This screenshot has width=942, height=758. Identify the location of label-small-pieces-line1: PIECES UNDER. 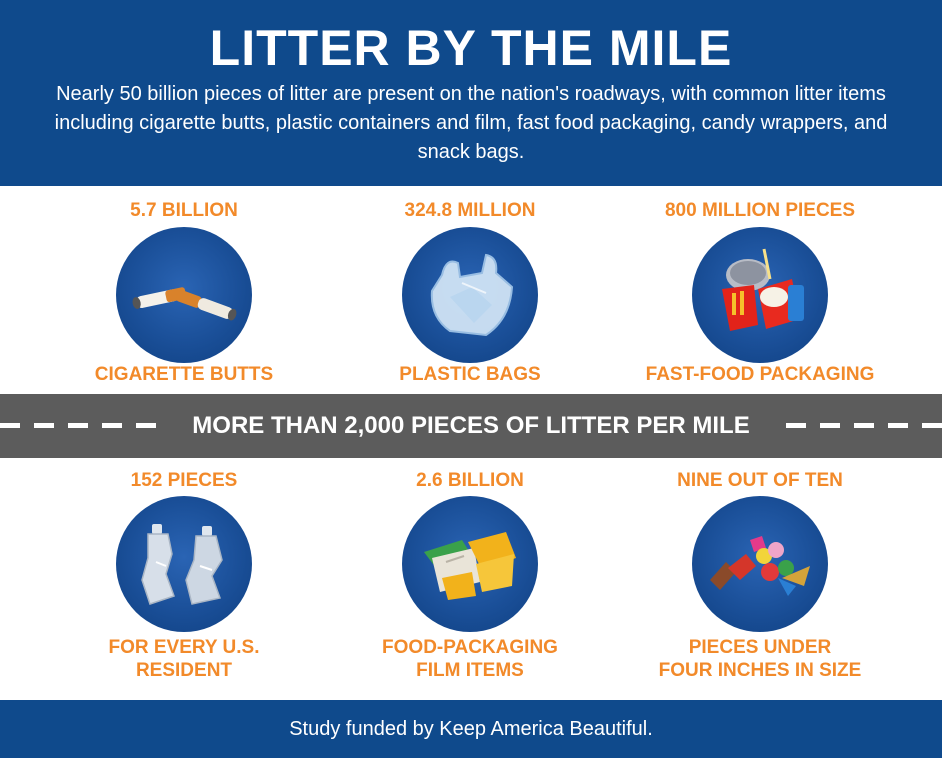
(760, 647).